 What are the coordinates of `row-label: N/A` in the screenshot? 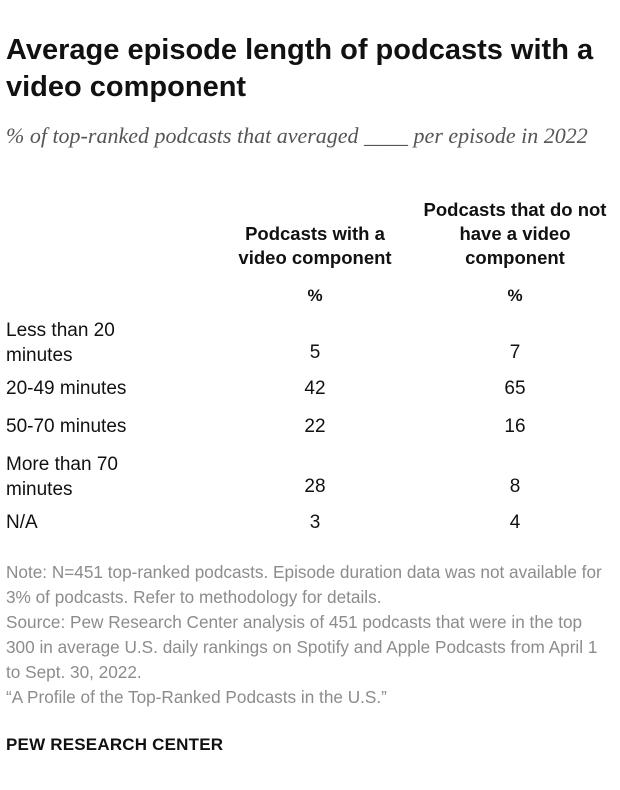 It's located at (22, 522).